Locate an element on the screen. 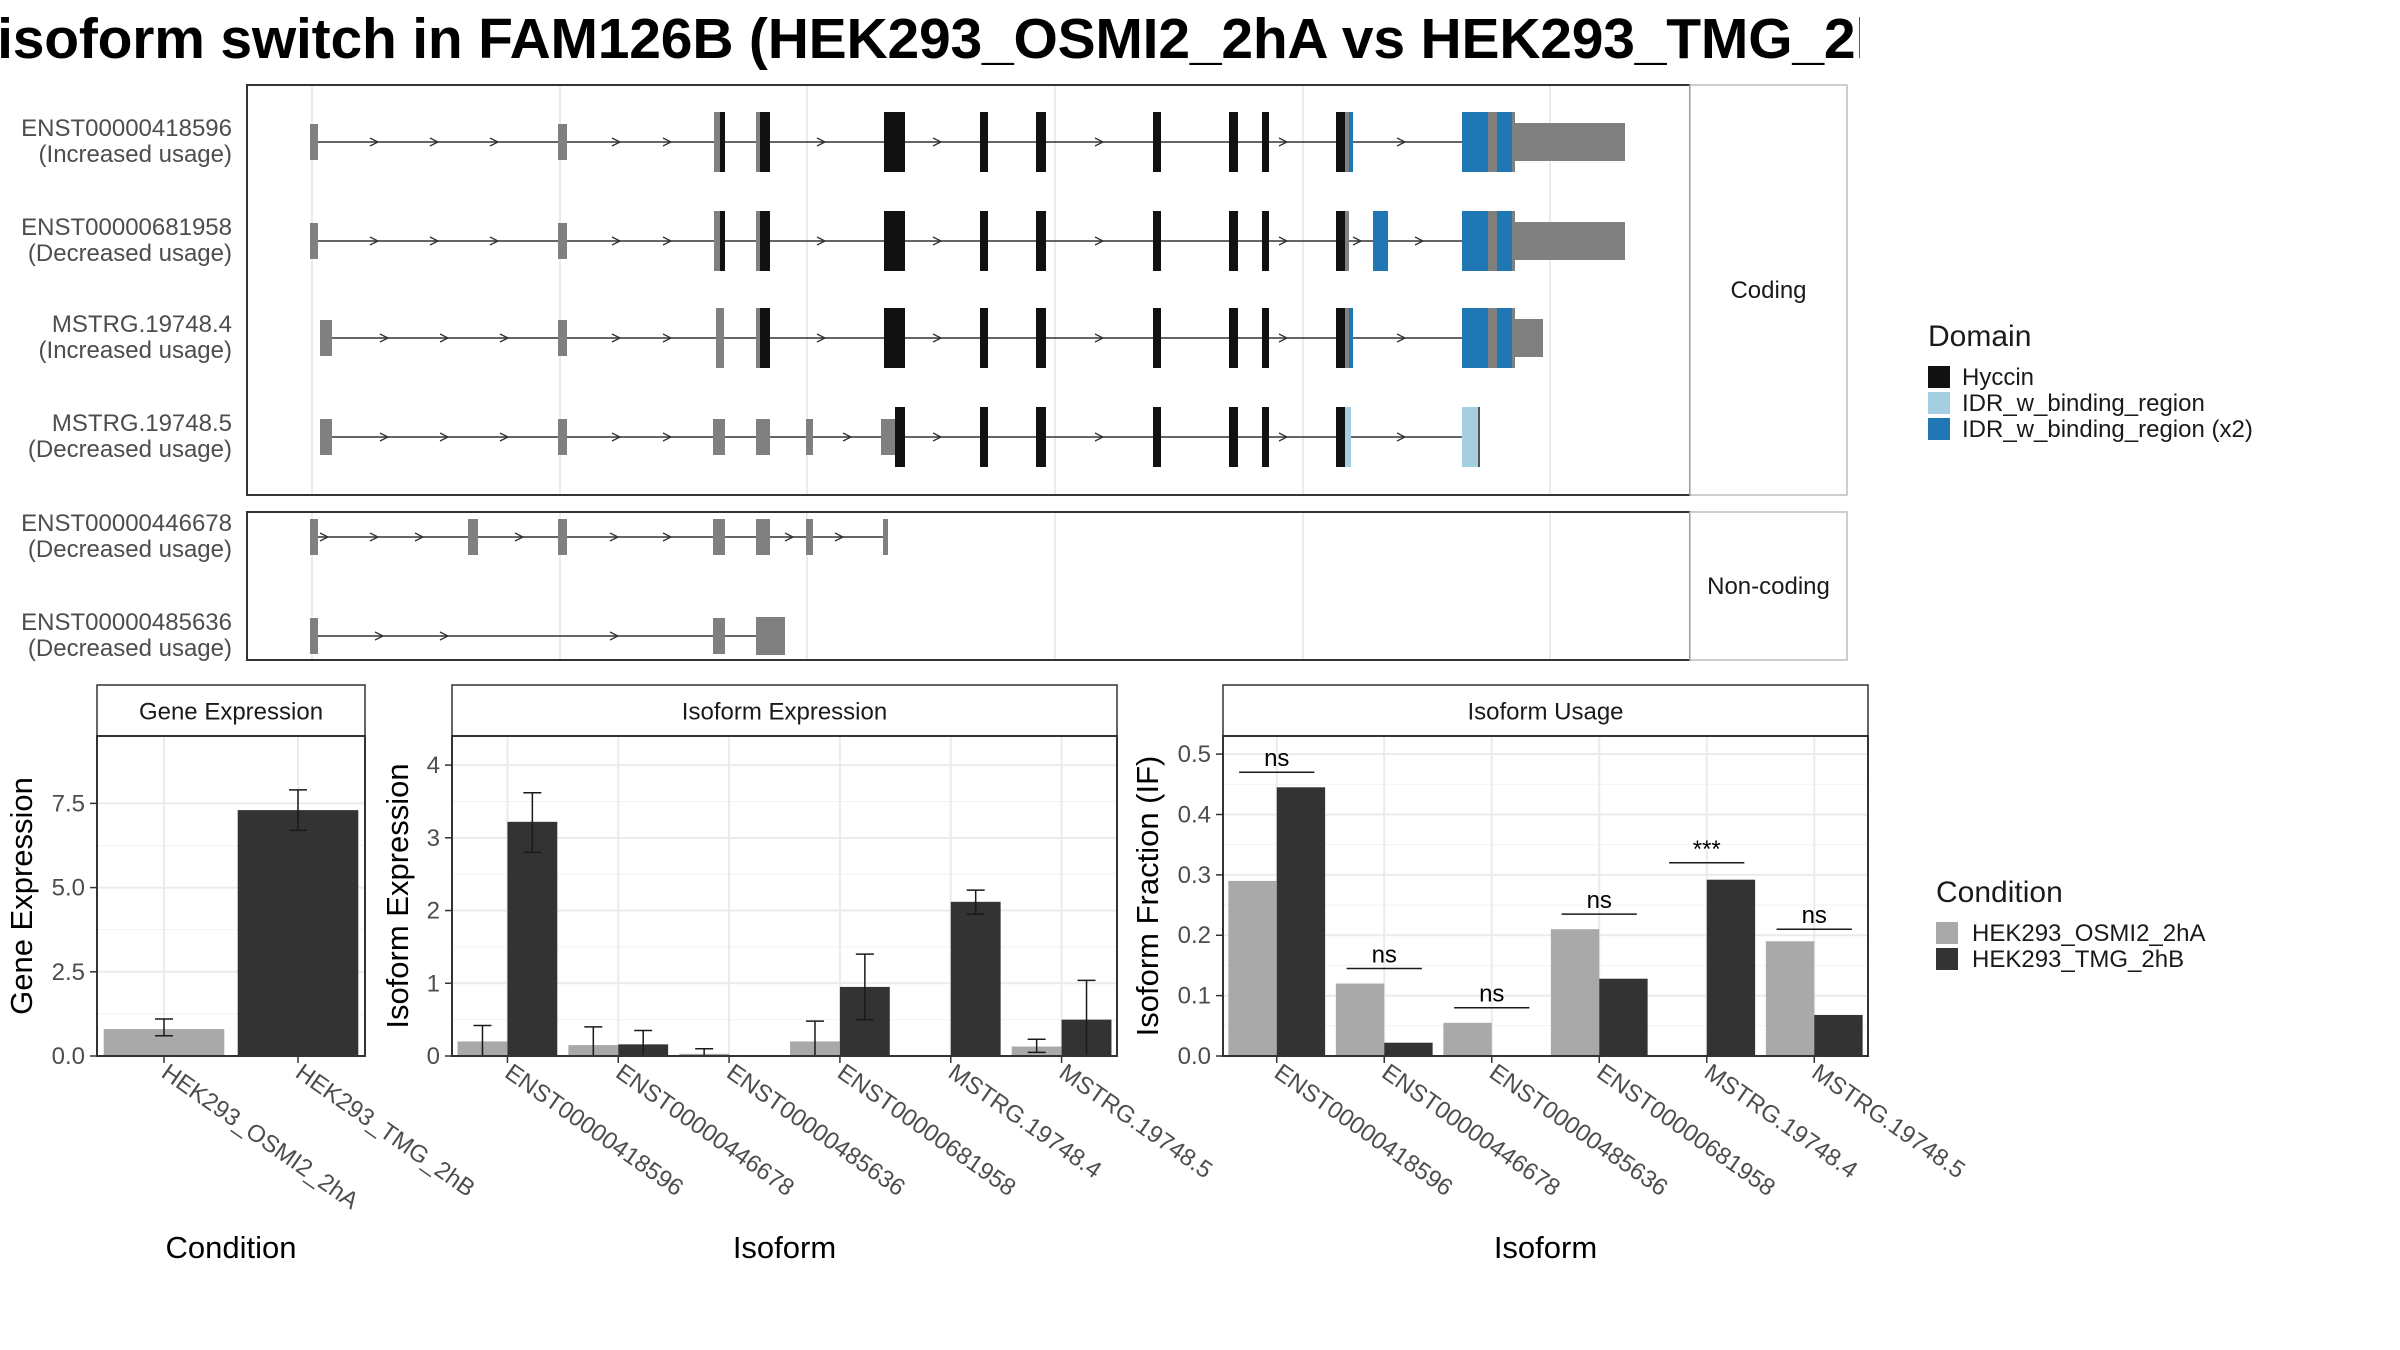  domain-legend-label: Hyccin is located at coordinates (1998, 377).